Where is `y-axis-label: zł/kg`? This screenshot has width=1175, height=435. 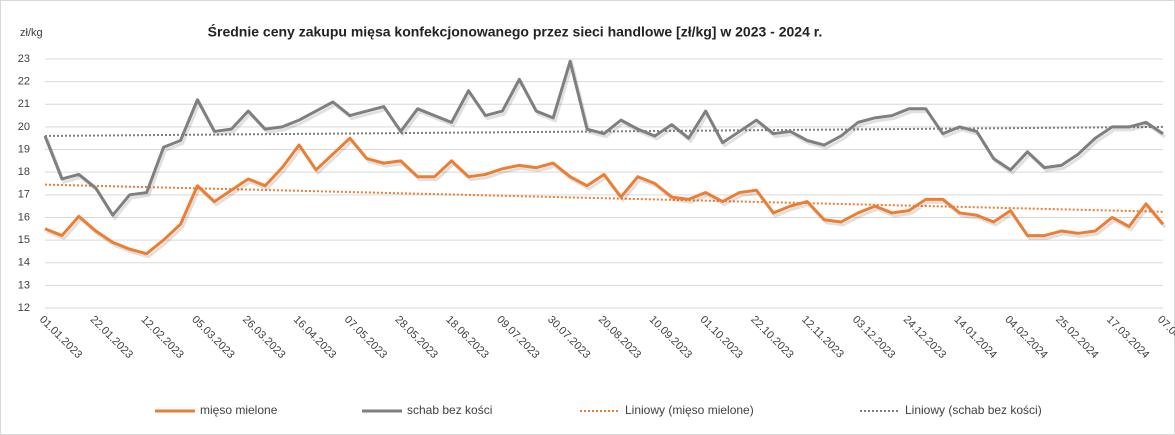
y-axis-label: zł/kg is located at coordinates (31, 33).